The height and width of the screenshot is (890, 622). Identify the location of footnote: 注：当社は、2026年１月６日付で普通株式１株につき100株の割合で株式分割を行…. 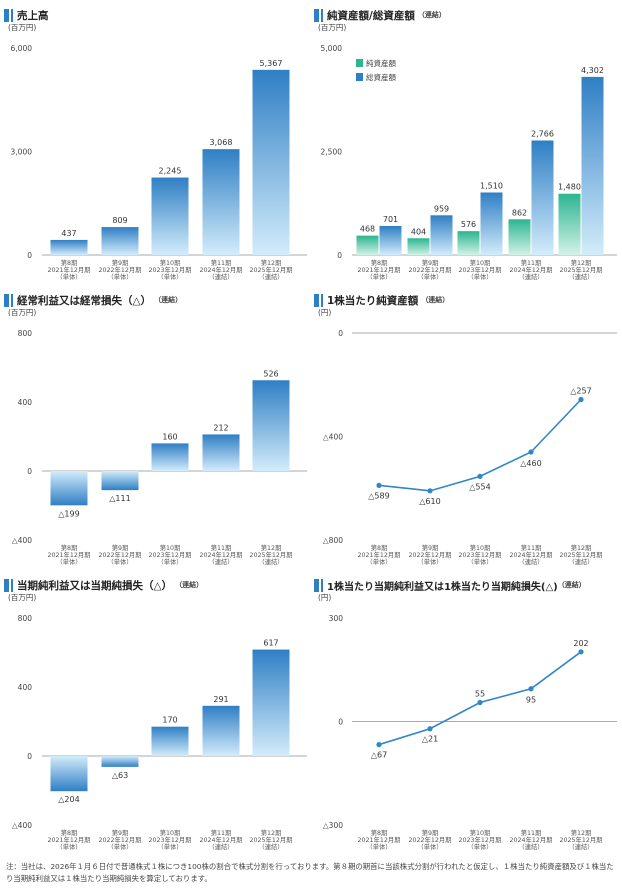
(310, 872).